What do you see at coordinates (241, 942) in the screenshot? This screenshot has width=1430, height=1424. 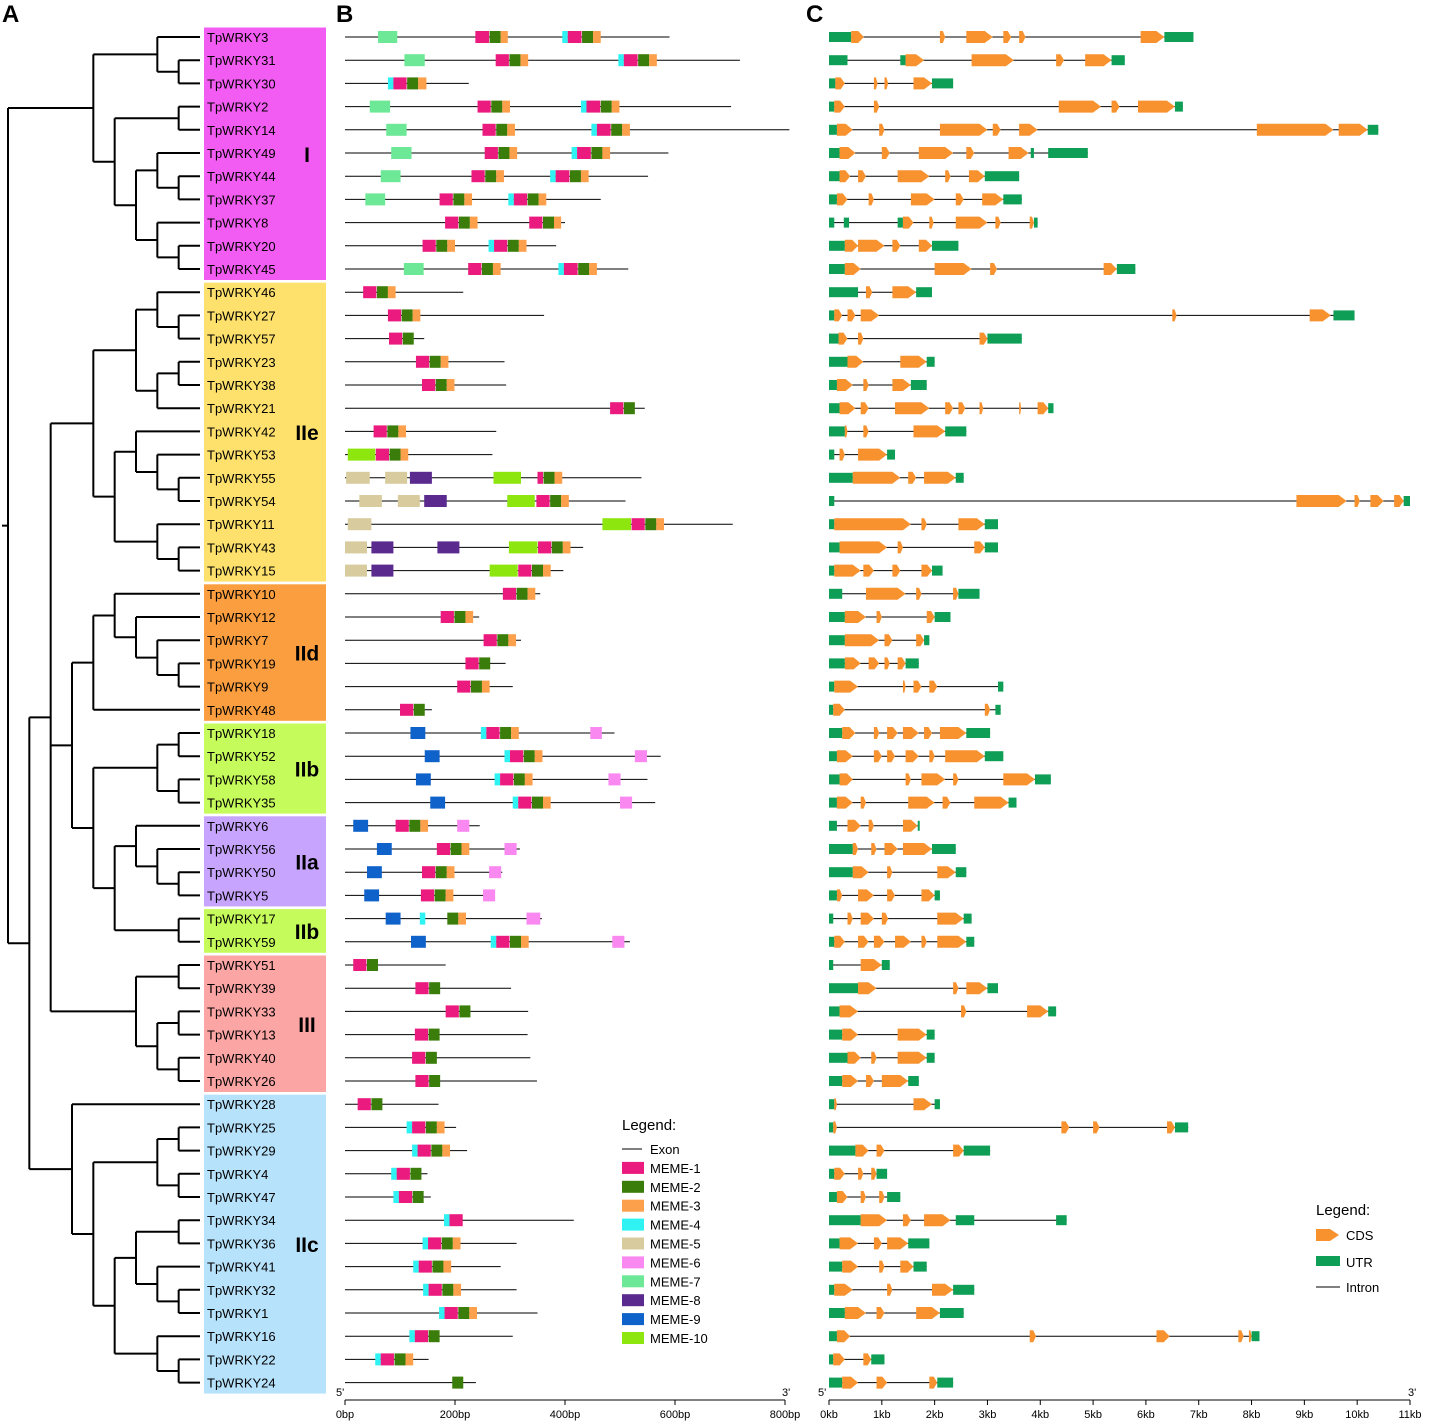 I see `gene-label: TpWRKY59` at bounding box center [241, 942].